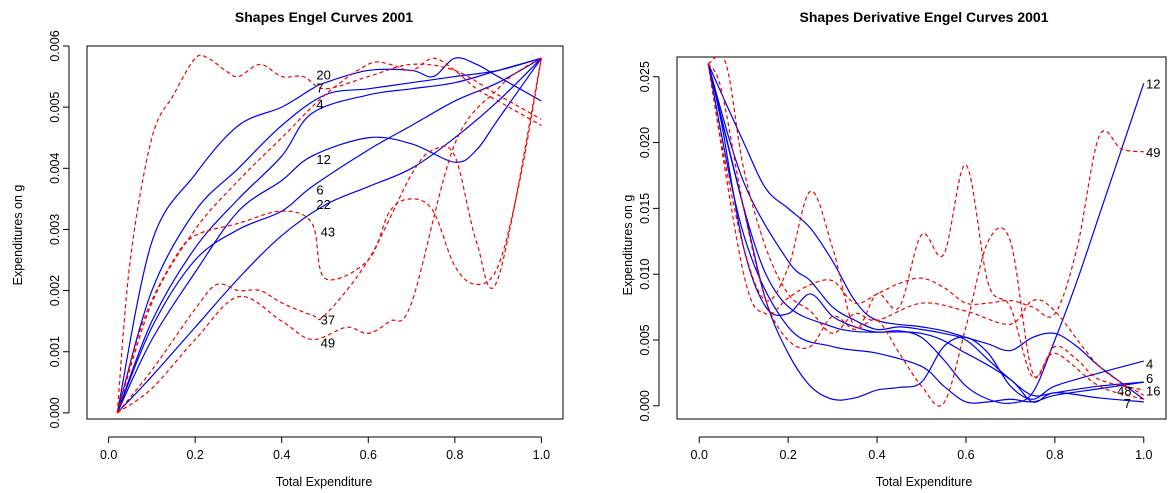  I want to click on y-tick-label: 0.010, so click(645, 274).